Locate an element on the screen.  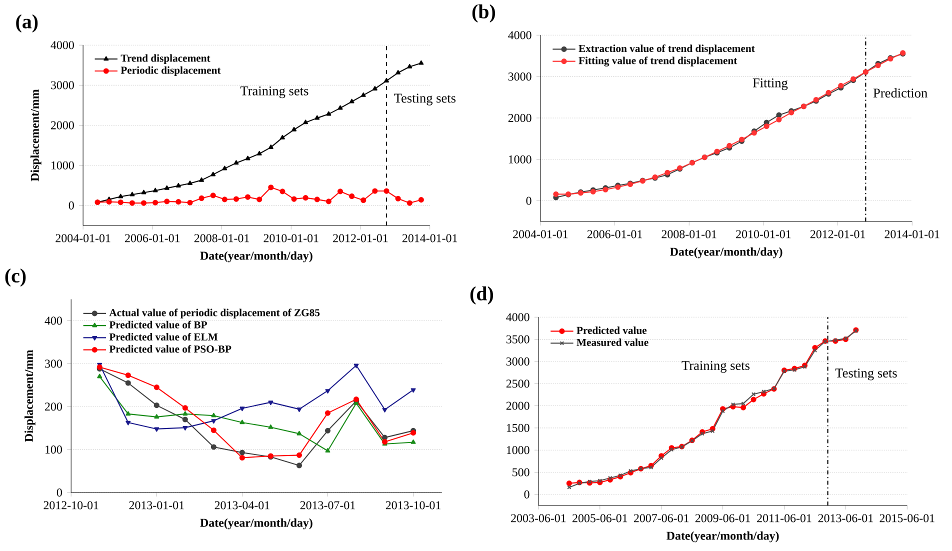
annotation: Prediction is located at coordinates (900, 93).